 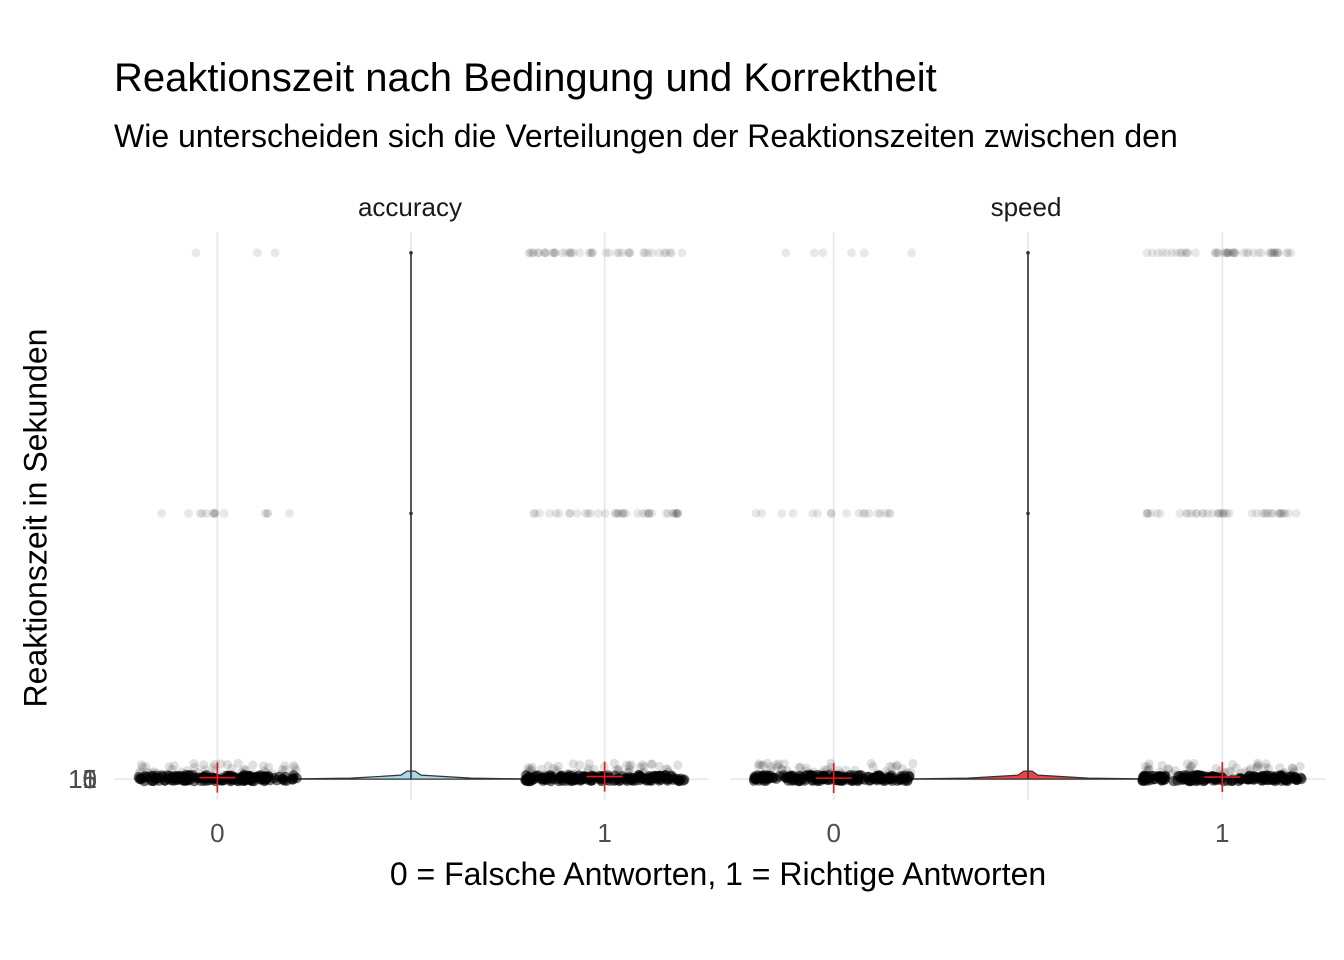 What do you see at coordinates (217, 833) in the screenshot?
I see `x-tick-label: 0` at bounding box center [217, 833].